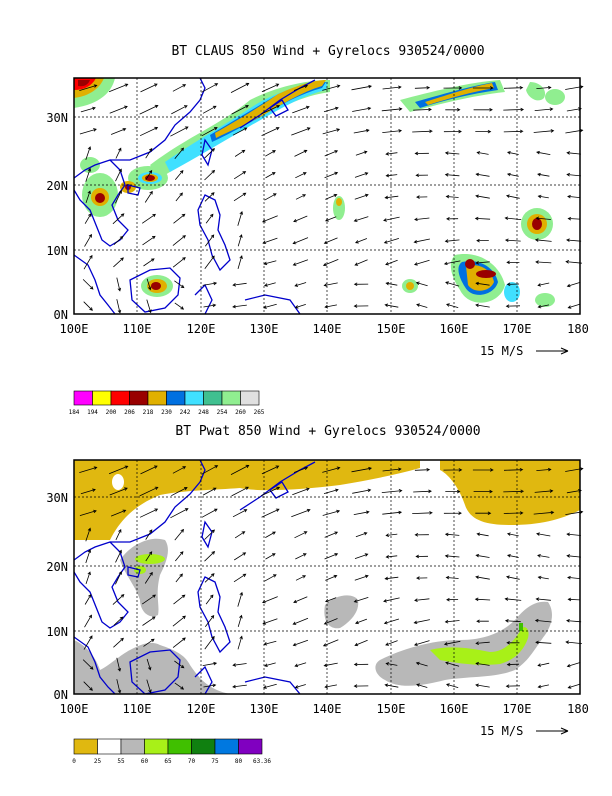 This screenshot has width=612, height=796. Describe the element at coordinates (167, 403) in the screenshot. I see `color-legend: 184 194 200 206 218 230 242 248 254 260 265` at that location.